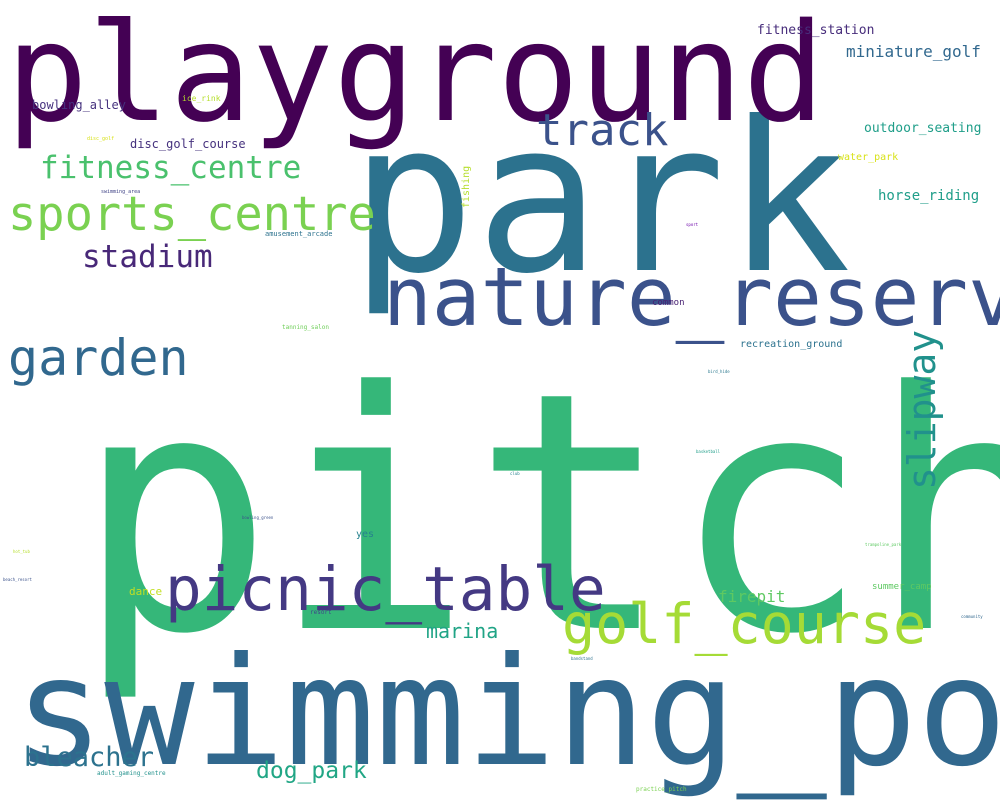 This screenshot has width=1000, height=800. I want to click on word-bleacher: bleacher, so click(89, 757).